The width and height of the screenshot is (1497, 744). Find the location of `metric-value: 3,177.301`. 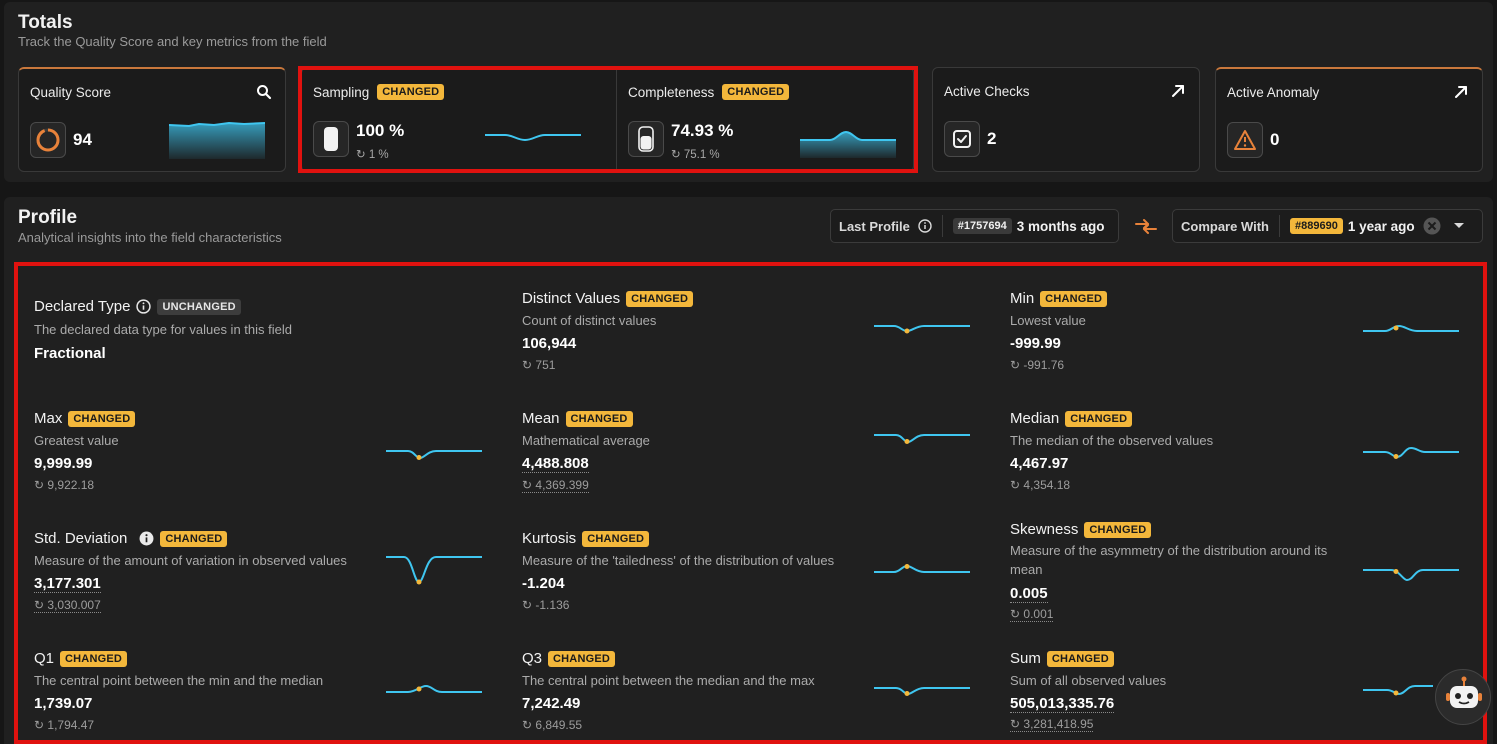

metric-value: 3,177.301 is located at coordinates (67, 584).